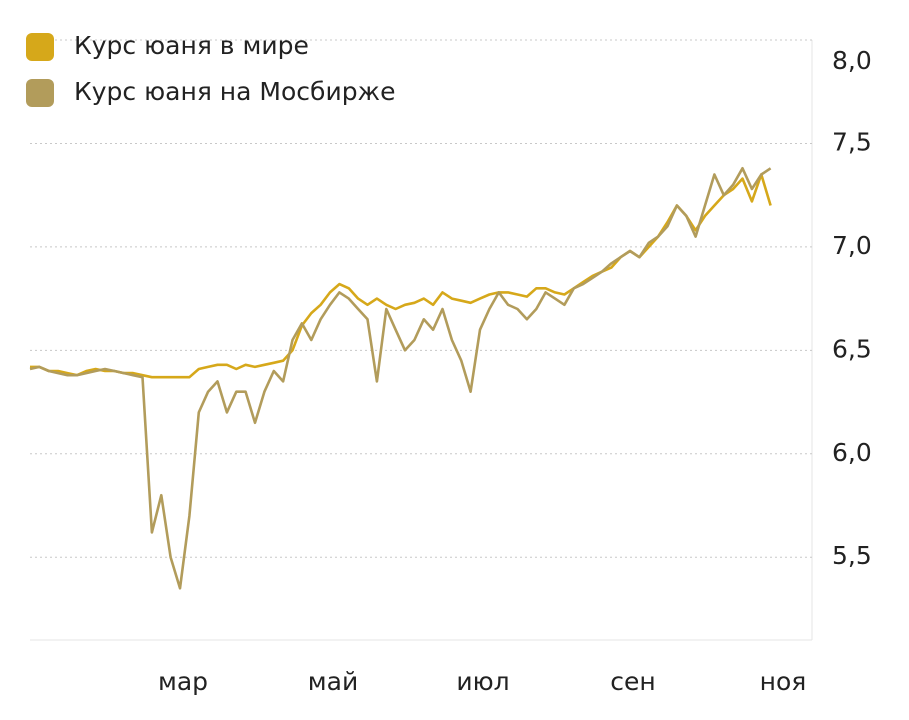 Image resolution: width=909 pixels, height=720 pixels. I want to click on x-tick-label: сен, so click(632, 681).